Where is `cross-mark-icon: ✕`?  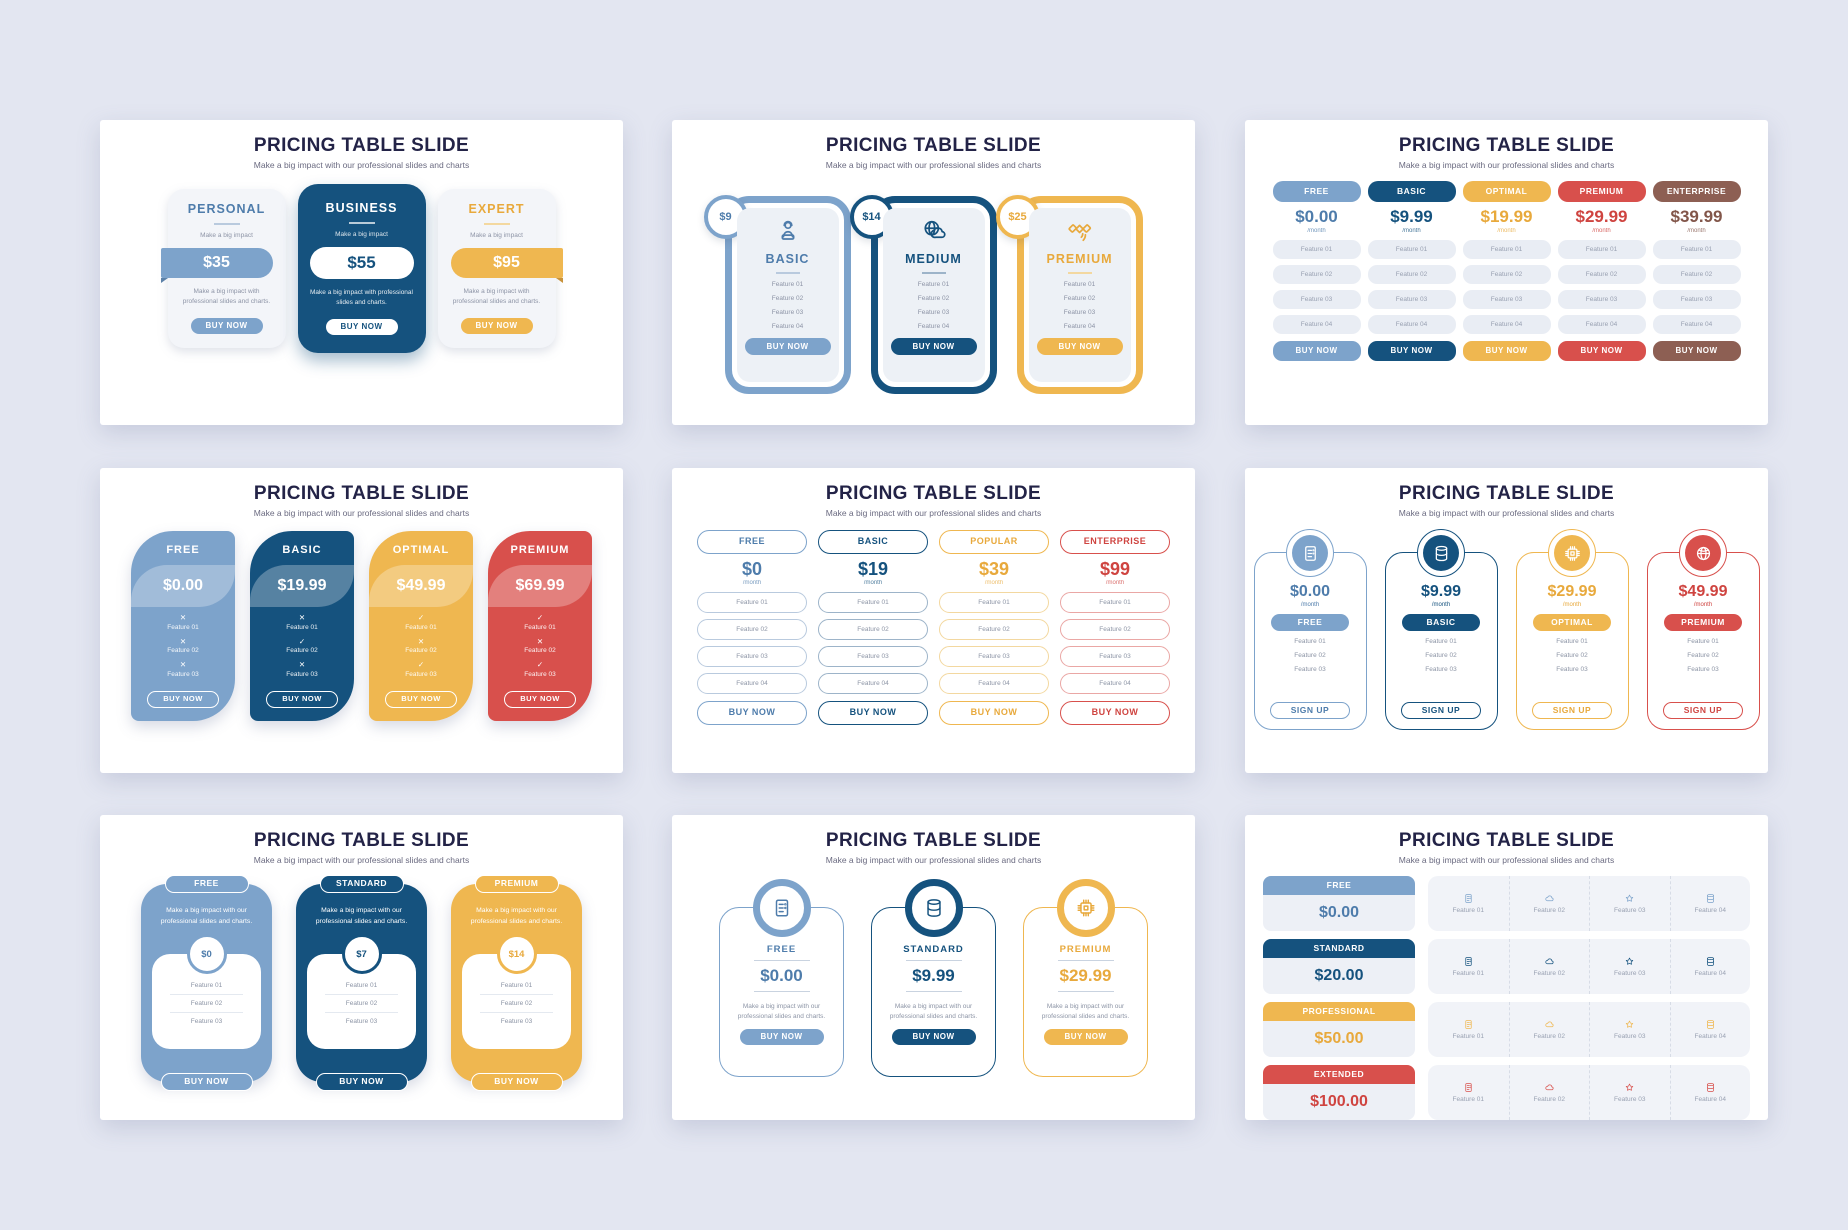
cross-mark-icon: ✕ is located at coordinates (183, 664).